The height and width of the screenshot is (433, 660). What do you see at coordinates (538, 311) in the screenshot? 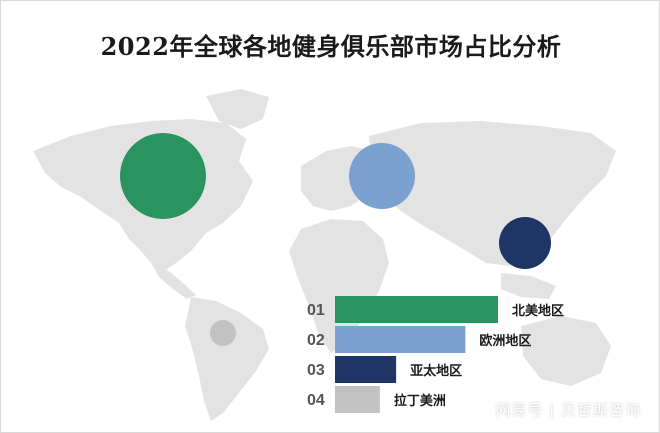
I see `bar-label-1: 北美地区` at bounding box center [538, 311].